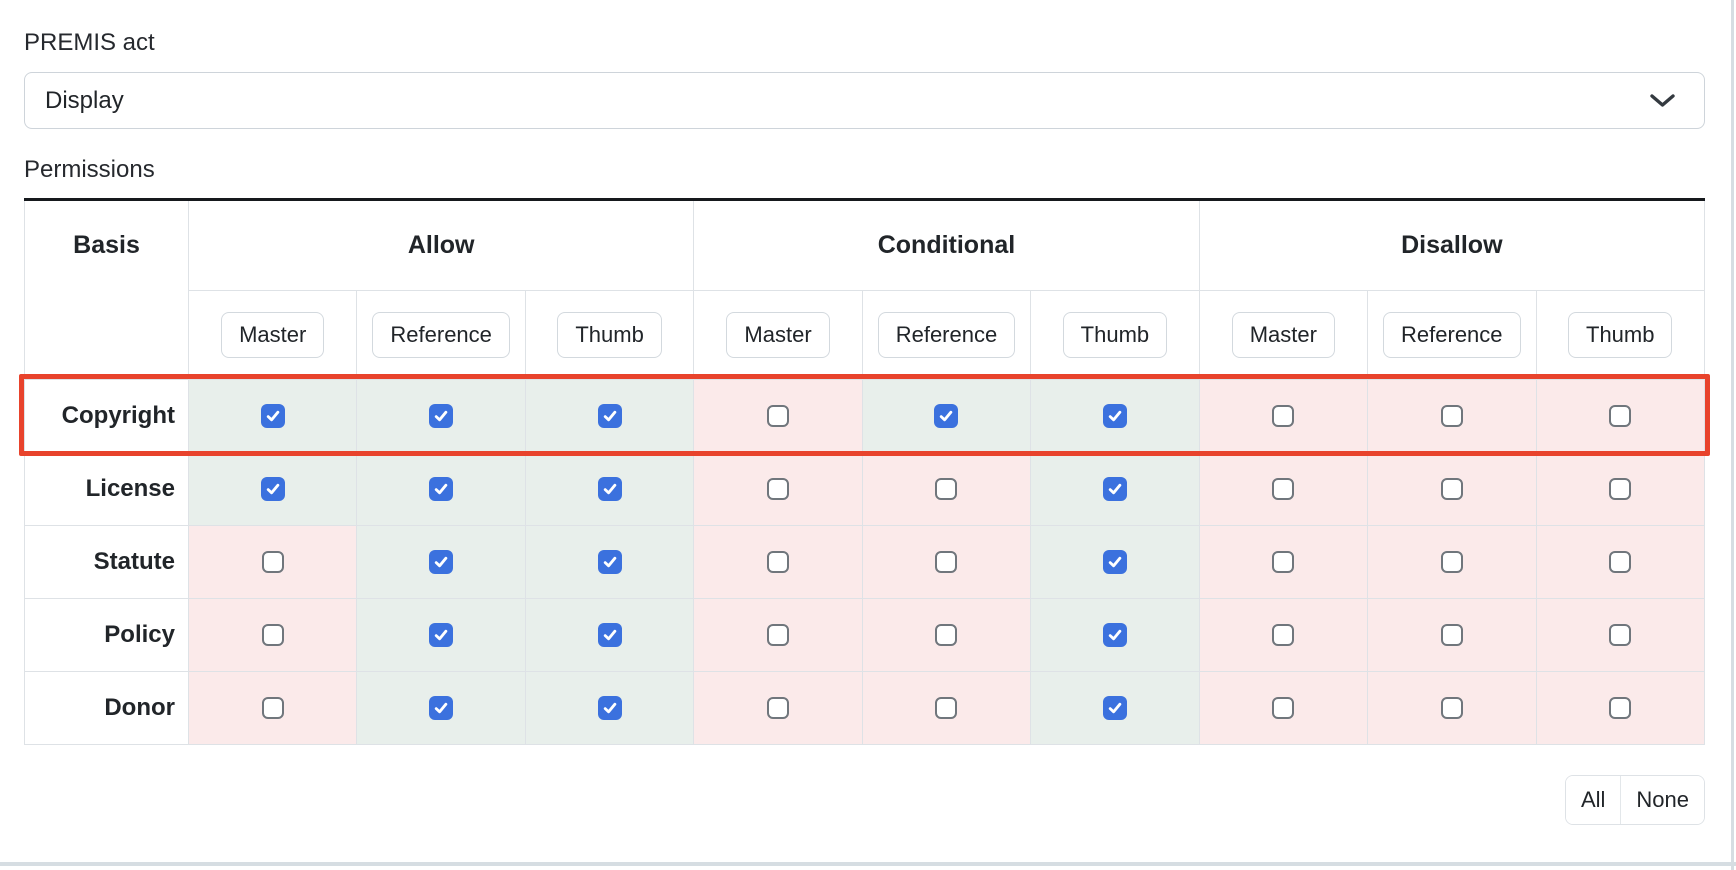 The height and width of the screenshot is (870, 1736). What do you see at coordinates (441, 489) in the screenshot?
I see `checkbox-license-allow-reference` at bounding box center [441, 489].